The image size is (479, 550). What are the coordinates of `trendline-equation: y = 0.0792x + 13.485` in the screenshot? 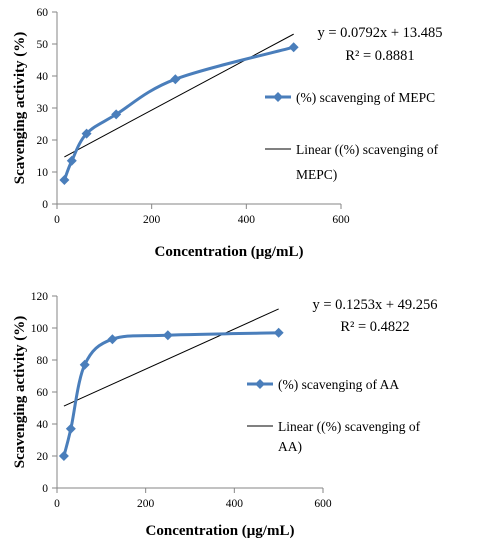 It's located at (379, 33).